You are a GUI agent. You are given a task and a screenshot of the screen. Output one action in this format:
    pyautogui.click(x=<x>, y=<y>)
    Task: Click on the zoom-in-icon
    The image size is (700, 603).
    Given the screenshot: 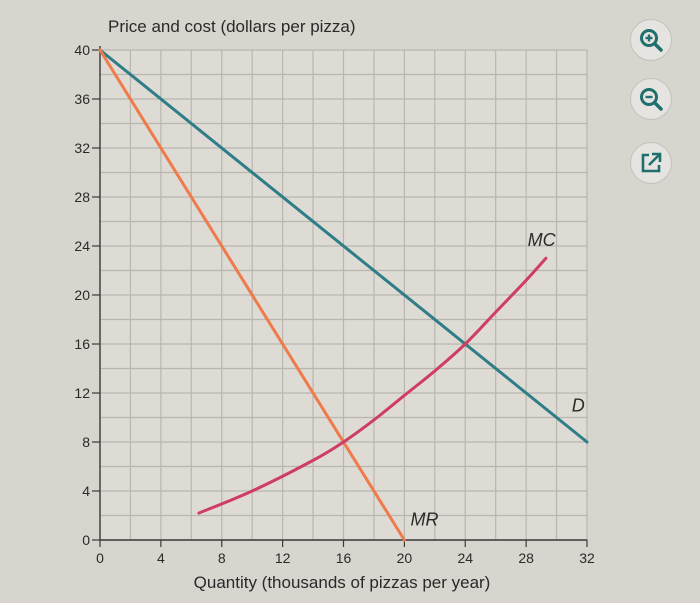 What is the action you would take?
    pyautogui.click(x=651, y=40)
    